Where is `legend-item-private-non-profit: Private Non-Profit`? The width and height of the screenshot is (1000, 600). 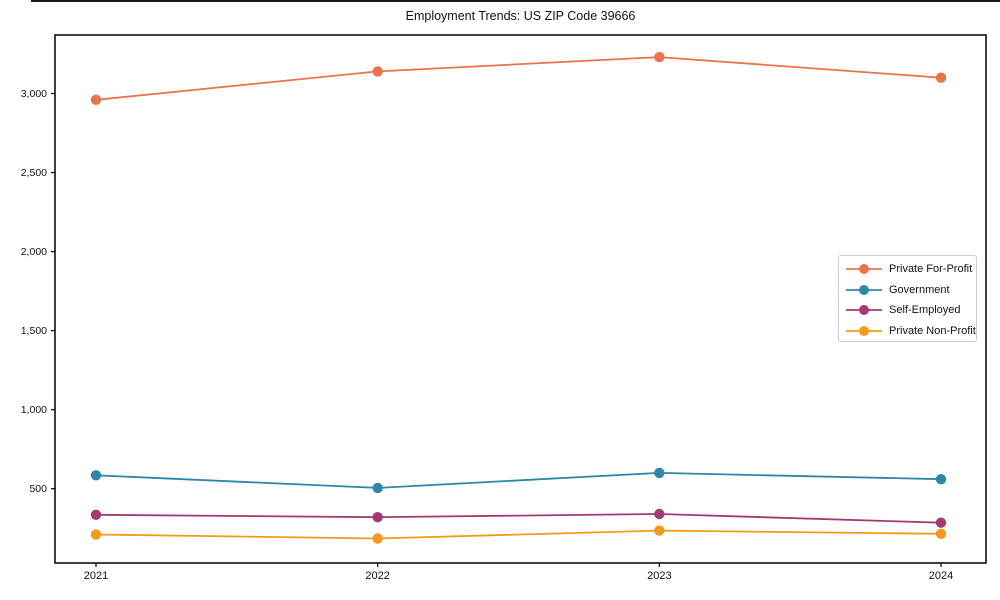 legend-item-private-non-profit: Private Non-Profit is located at coordinates (911, 331).